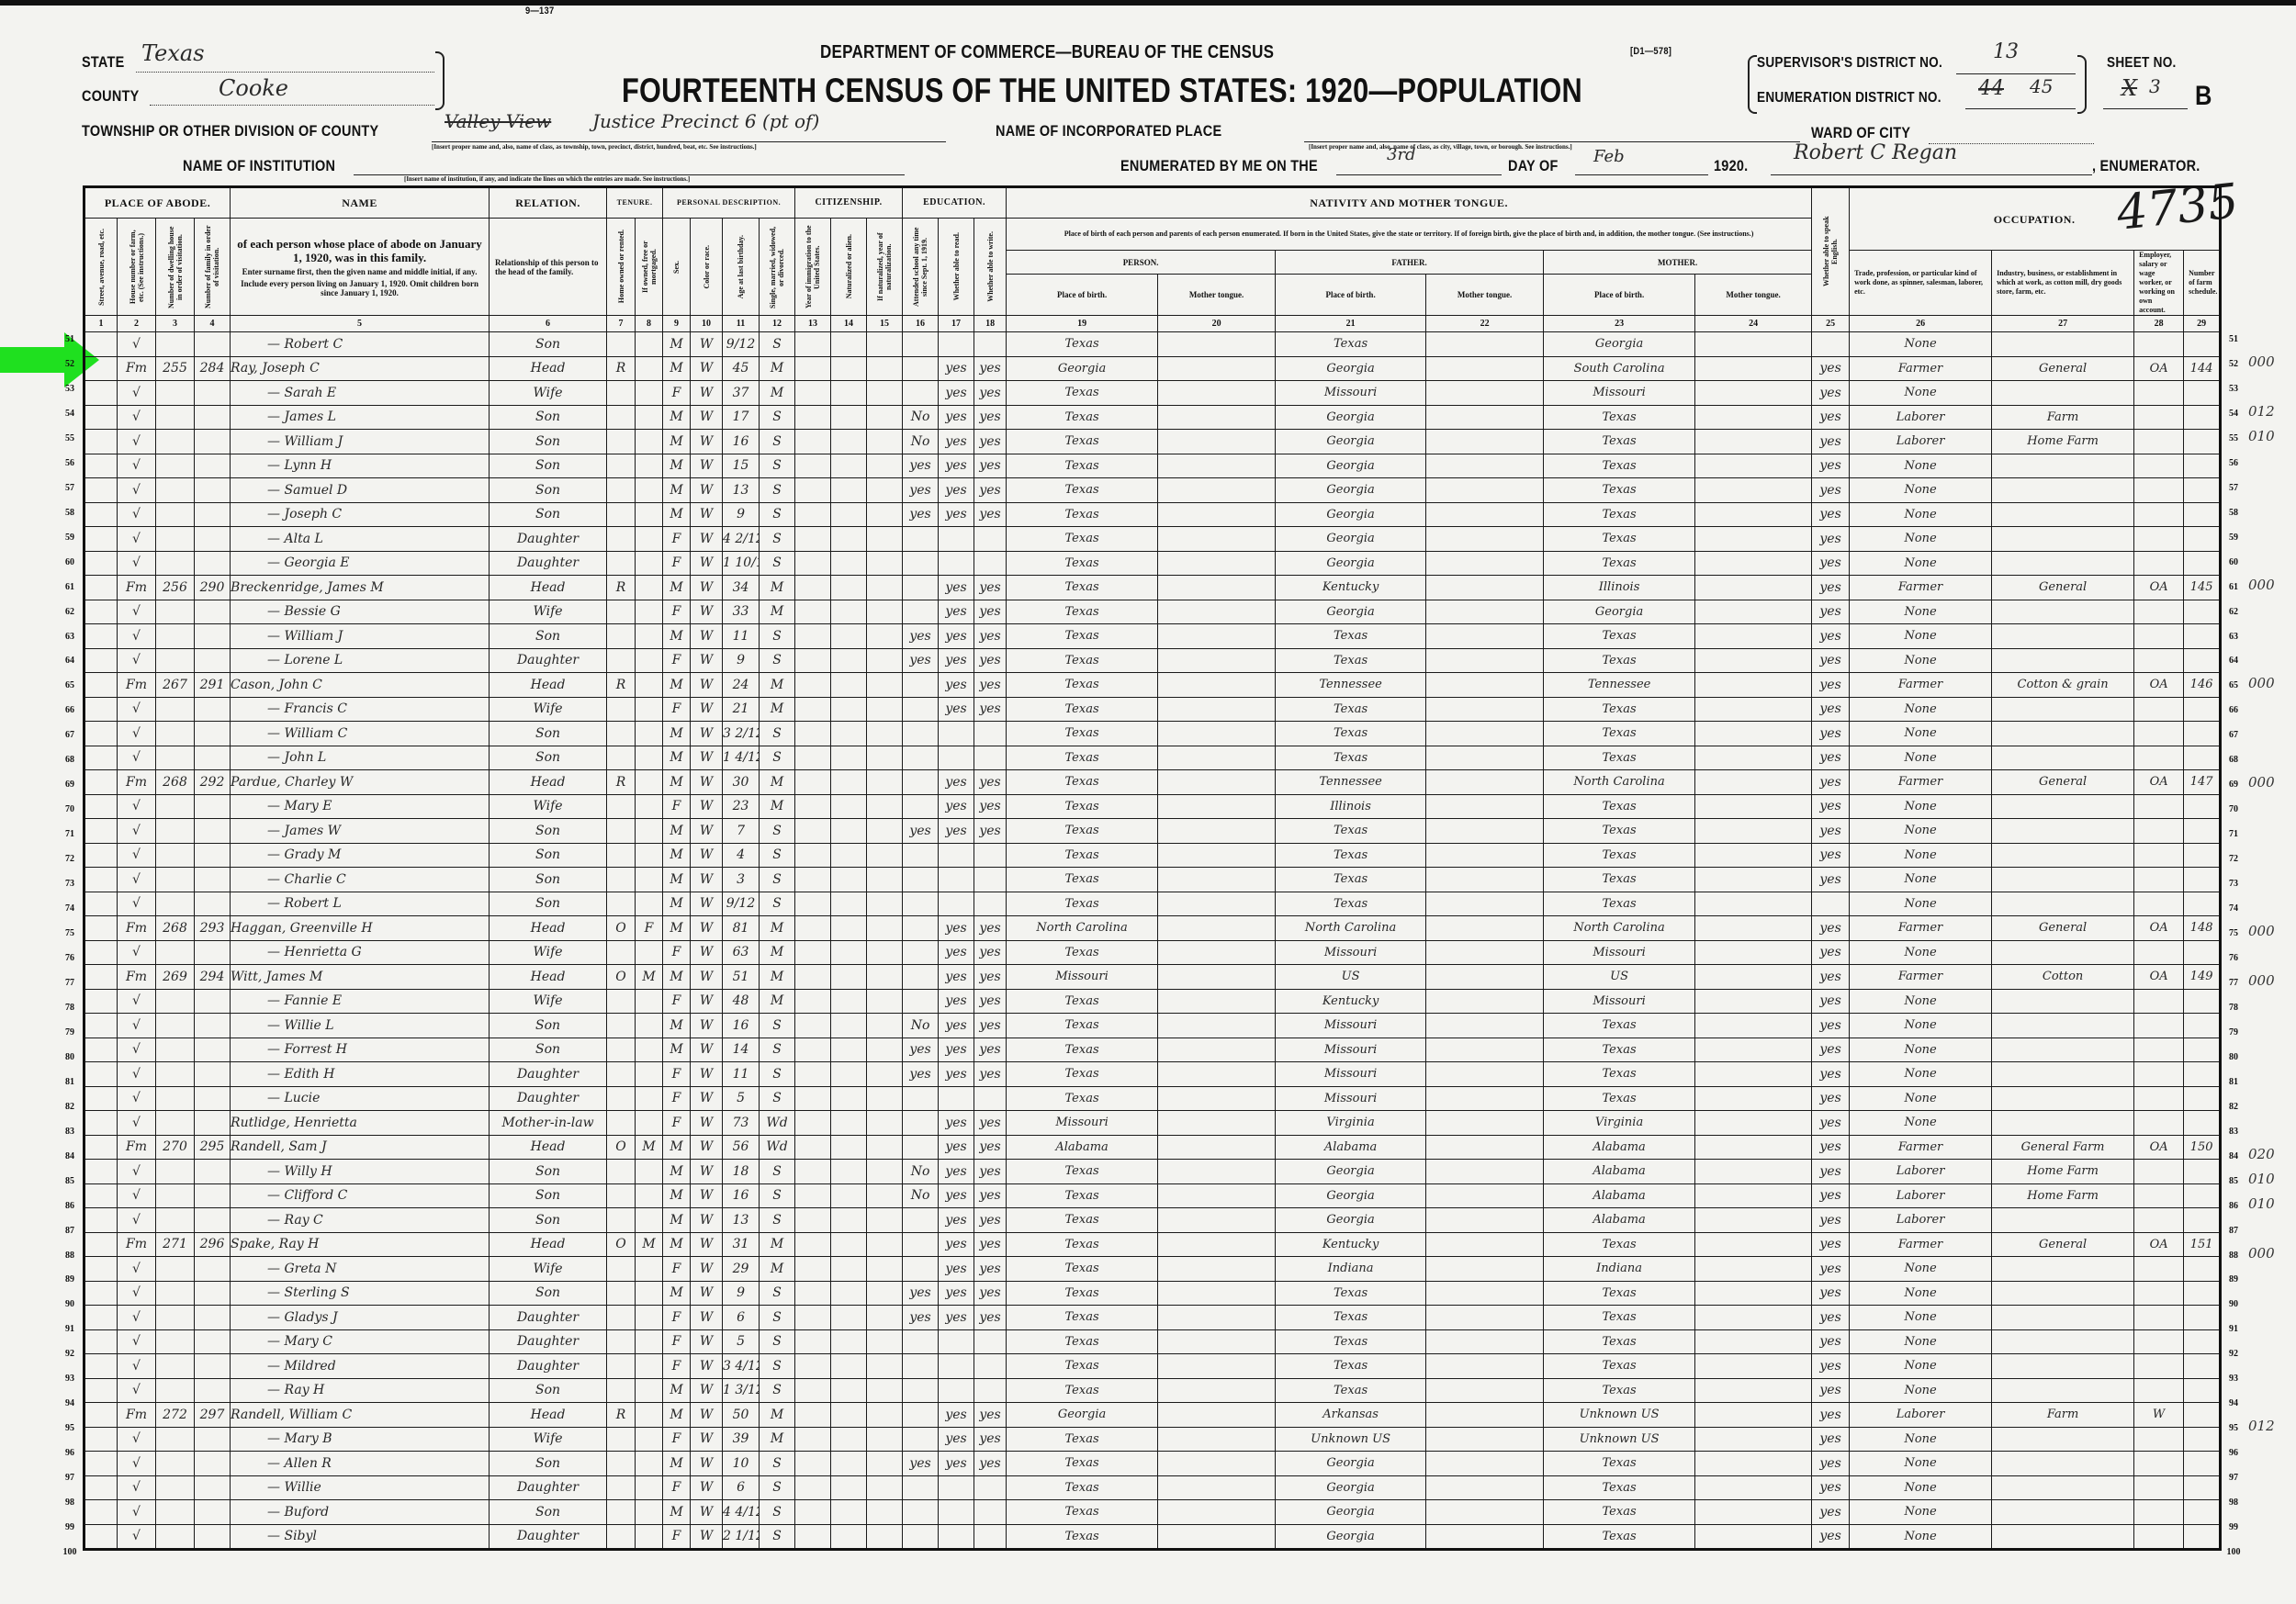  What do you see at coordinates (548, 636) in the screenshot?
I see `cell-relation: Son` at bounding box center [548, 636].